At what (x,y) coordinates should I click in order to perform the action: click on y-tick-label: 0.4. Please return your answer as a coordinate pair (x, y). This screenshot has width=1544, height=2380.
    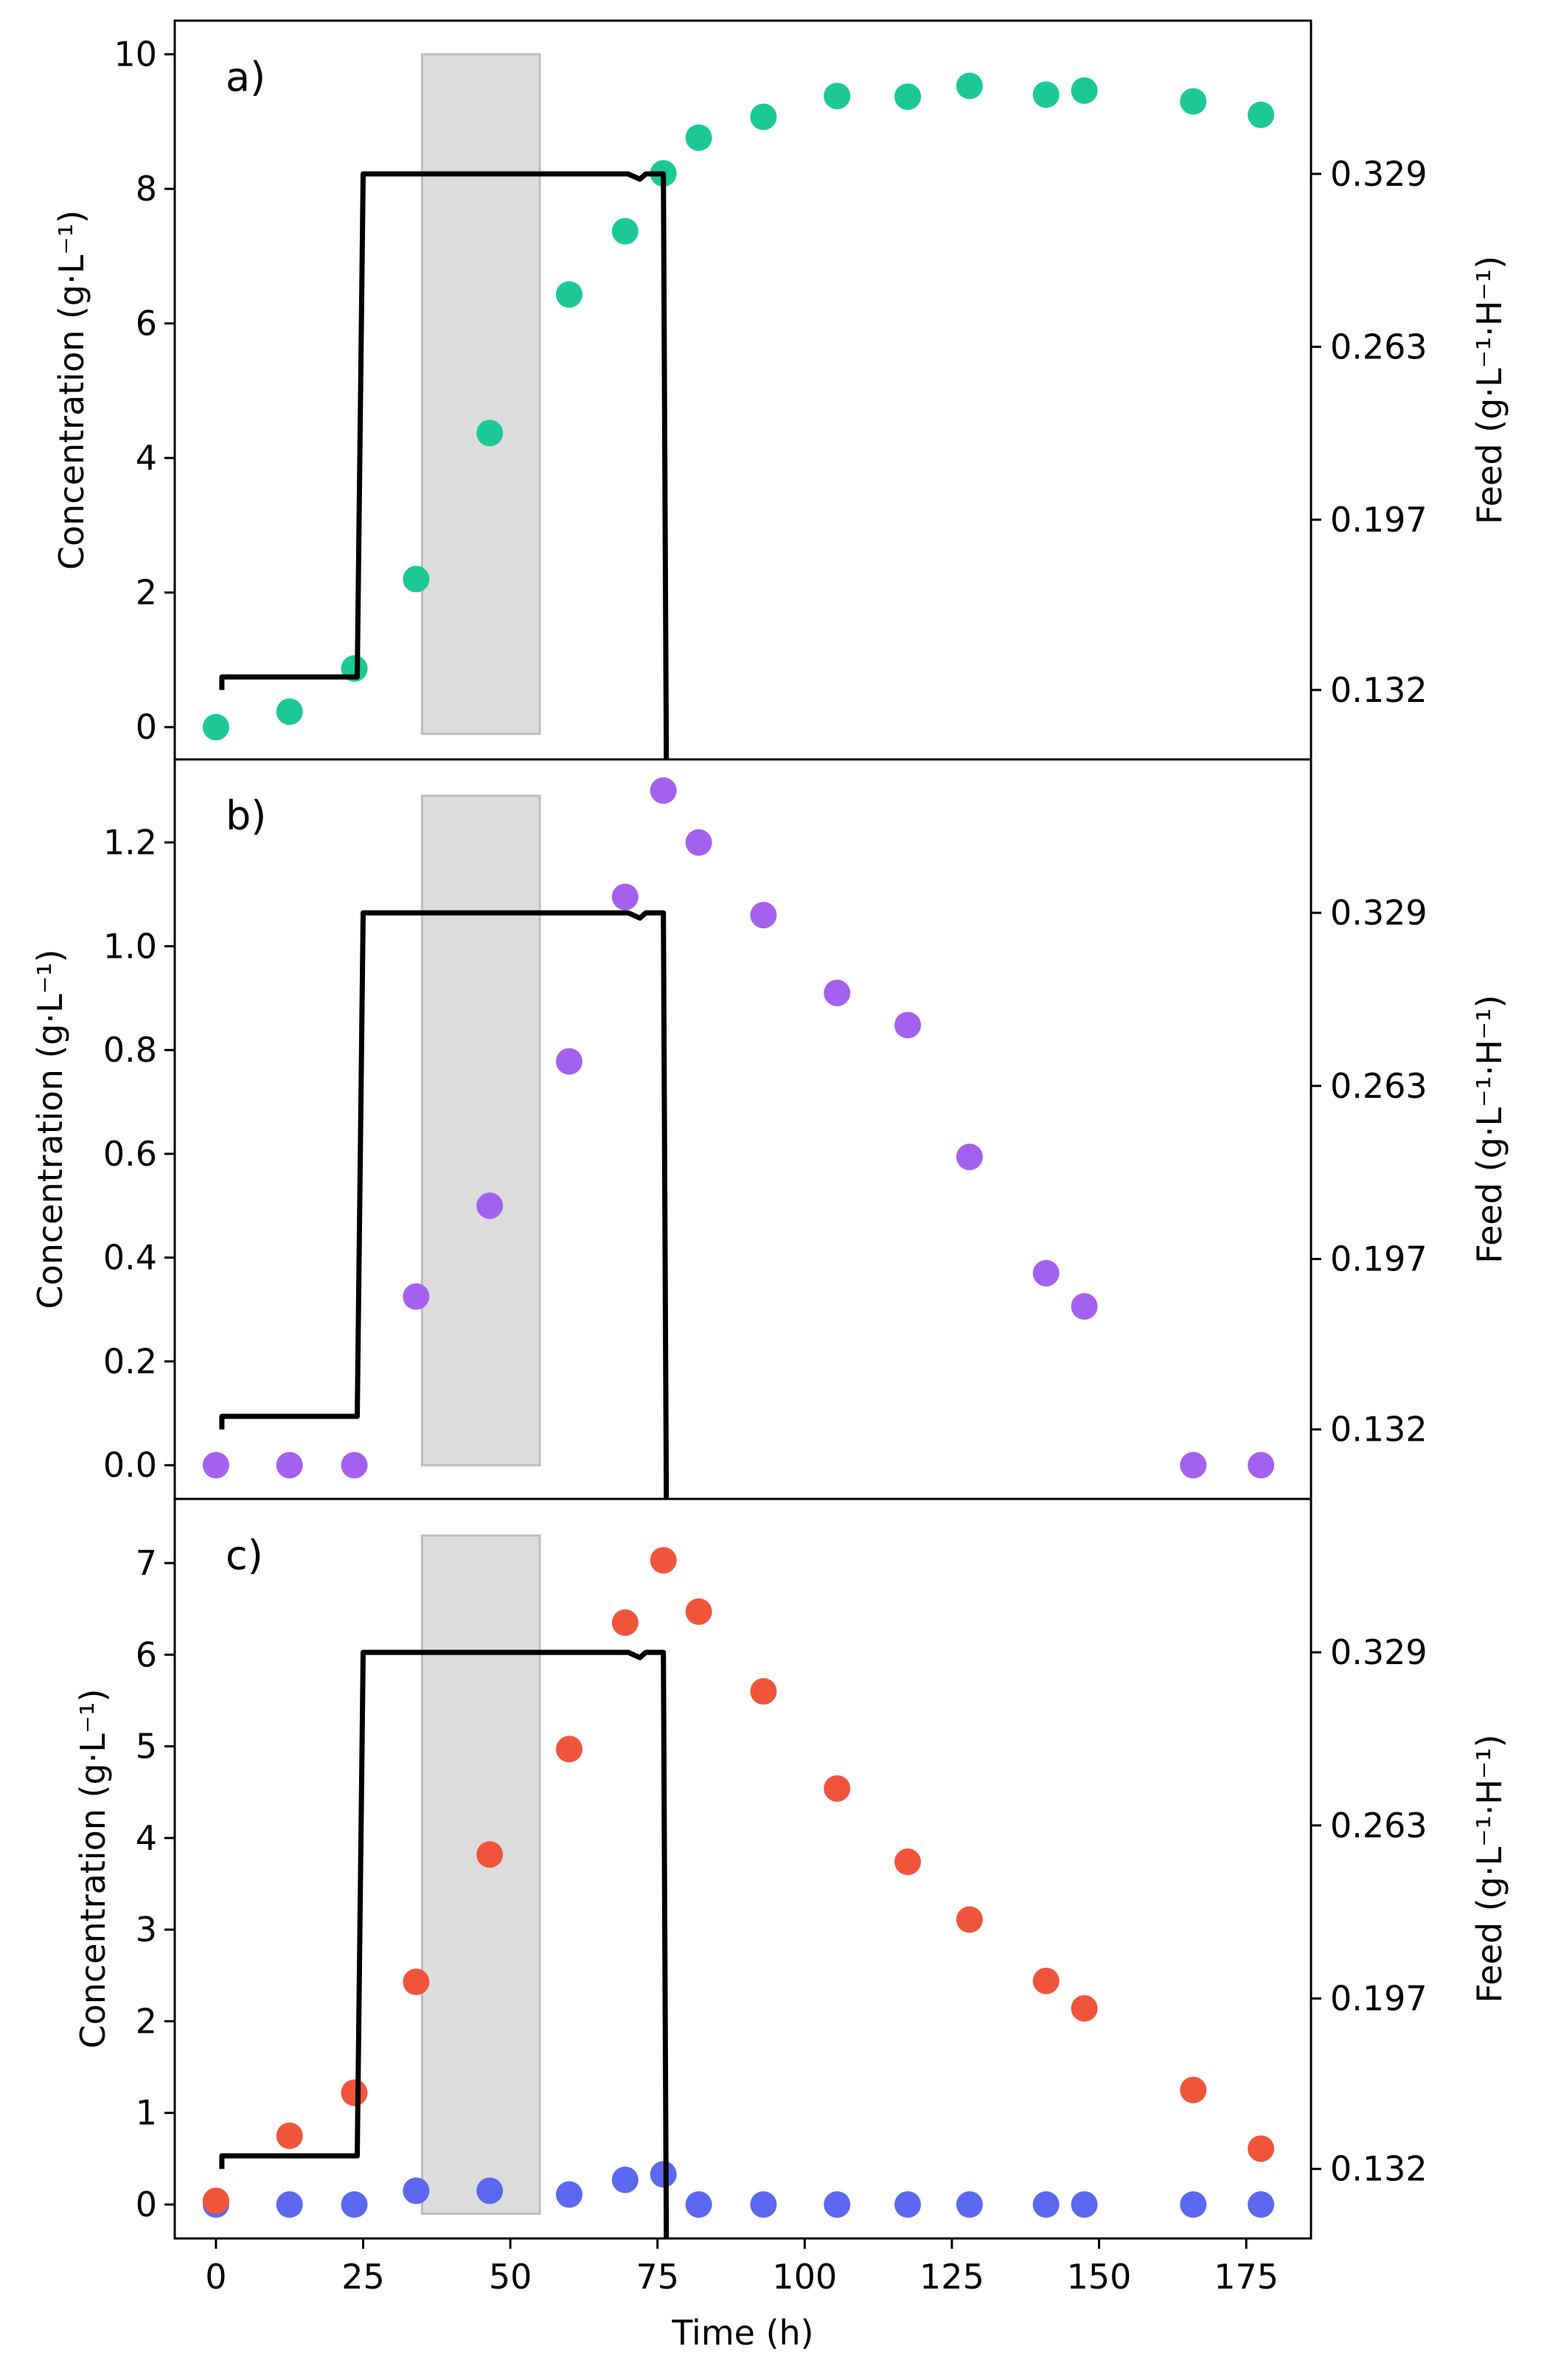
    Looking at the image, I should click on (130, 1258).